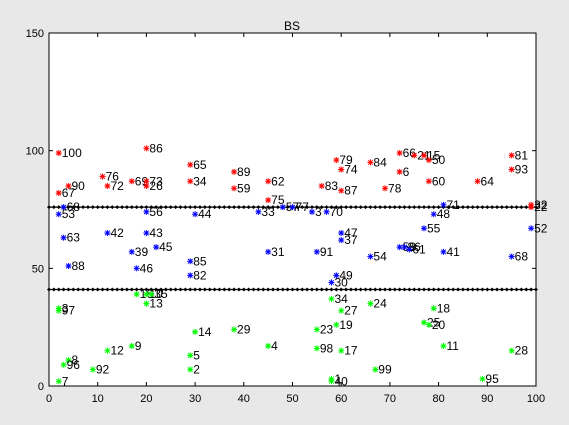  I want to click on data-point-mid: 37, so click(348, 240).